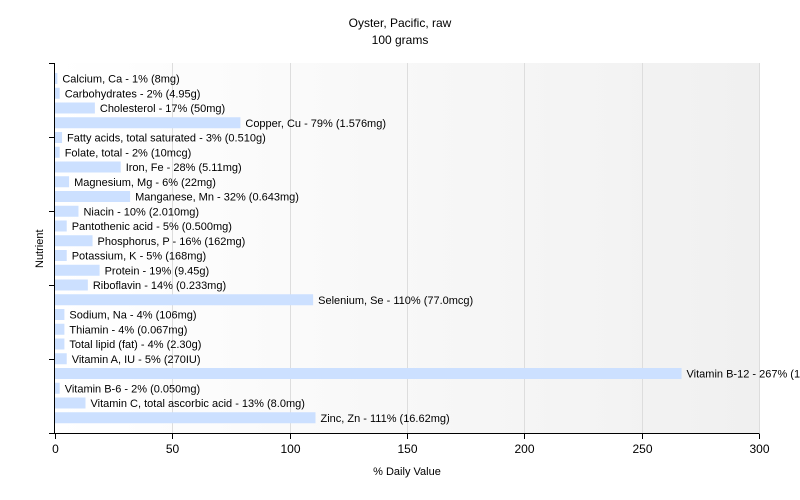 The width and height of the screenshot is (800, 500). I want to click on bar-label: Carbohydrates - 2% (4.95g), so click(133, 94).